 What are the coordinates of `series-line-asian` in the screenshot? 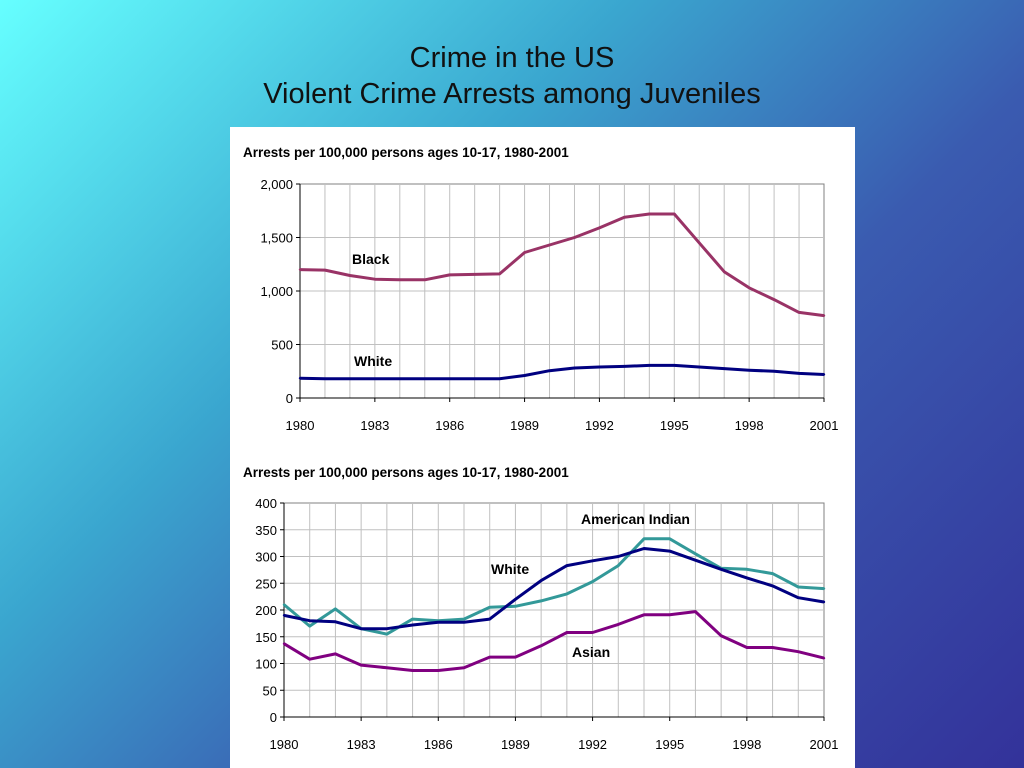 It's located at (554, 641).